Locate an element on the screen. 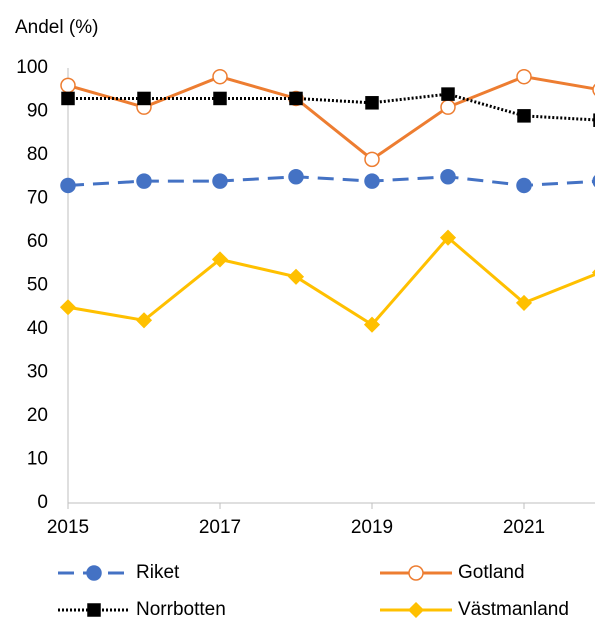 Image resolution: width=595 pixels, height=621 pixels. y-tick-label: 20 is located at coordinates (37, 415).